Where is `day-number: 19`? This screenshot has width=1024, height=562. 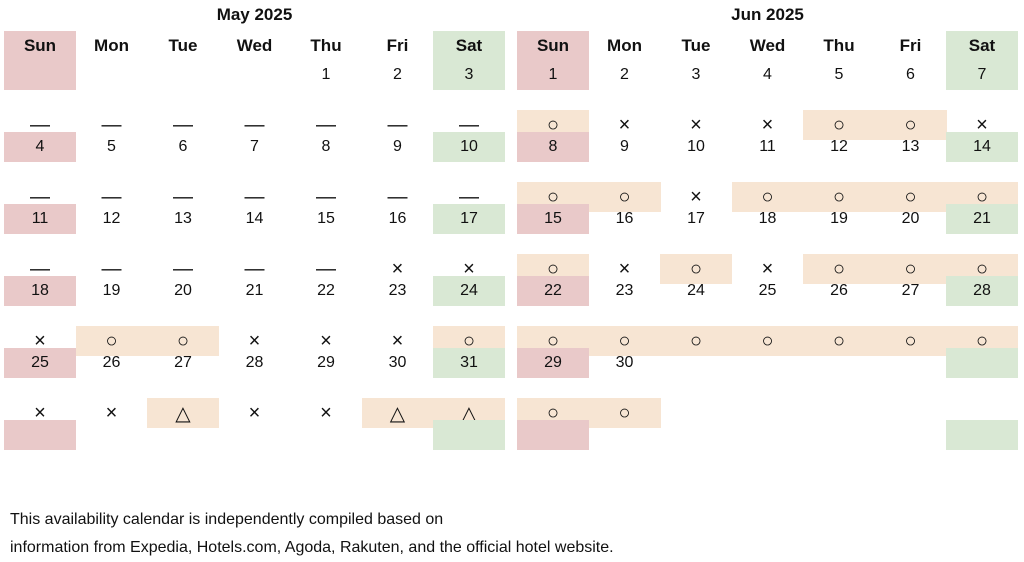
day-number: 19 is located at coordinates (111, 290).